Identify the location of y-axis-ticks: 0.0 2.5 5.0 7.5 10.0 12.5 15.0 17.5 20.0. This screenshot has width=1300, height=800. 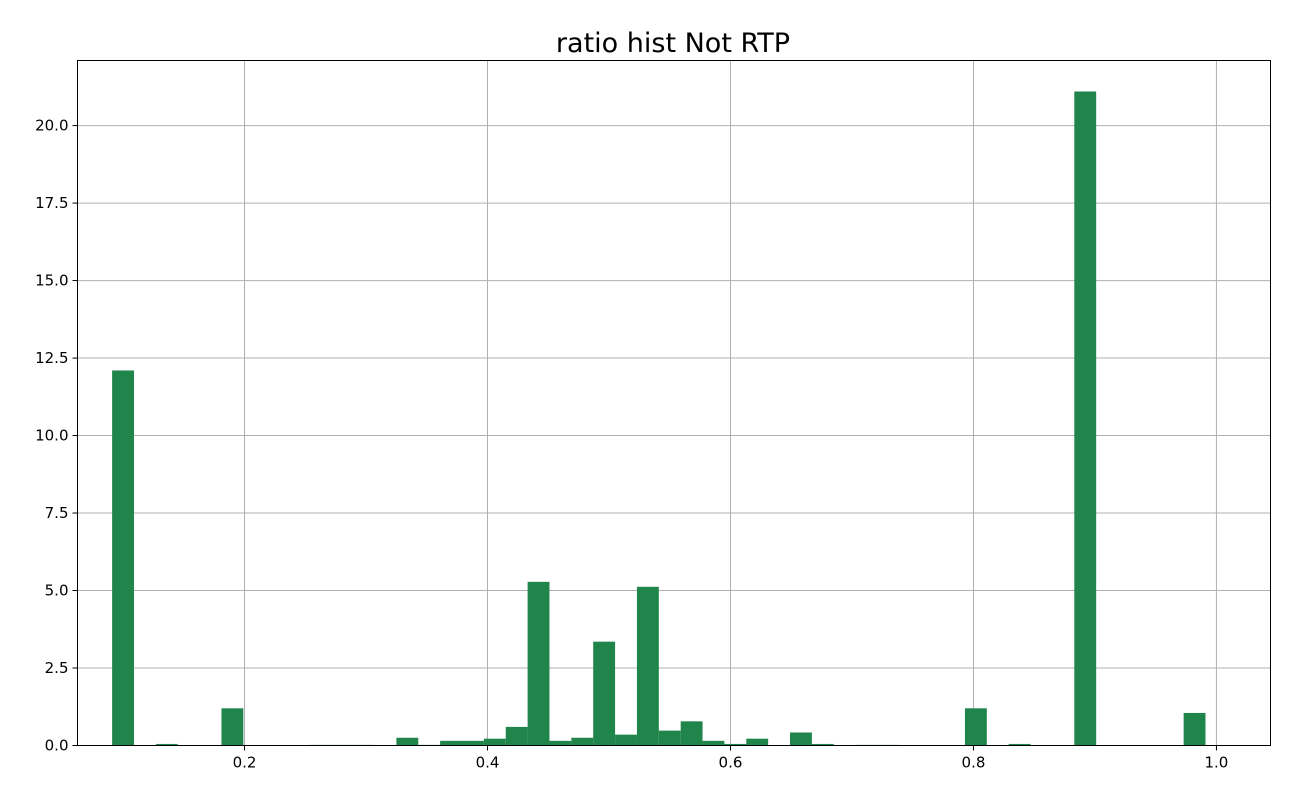
(56, 436).